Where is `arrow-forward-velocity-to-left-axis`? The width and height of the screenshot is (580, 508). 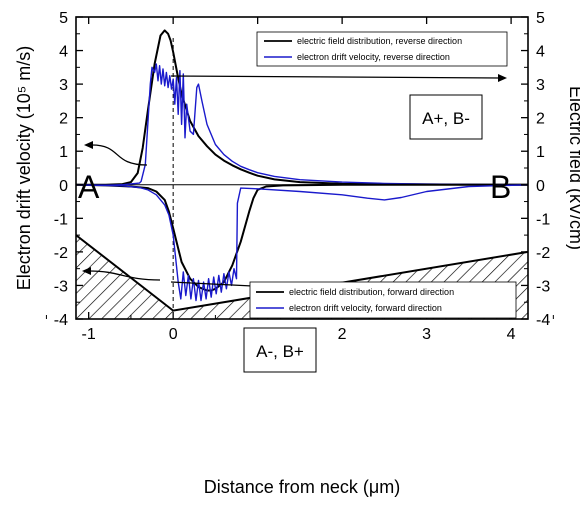 arrow-forward-velocity-to-left-axis is located at coordinates (125, 275).